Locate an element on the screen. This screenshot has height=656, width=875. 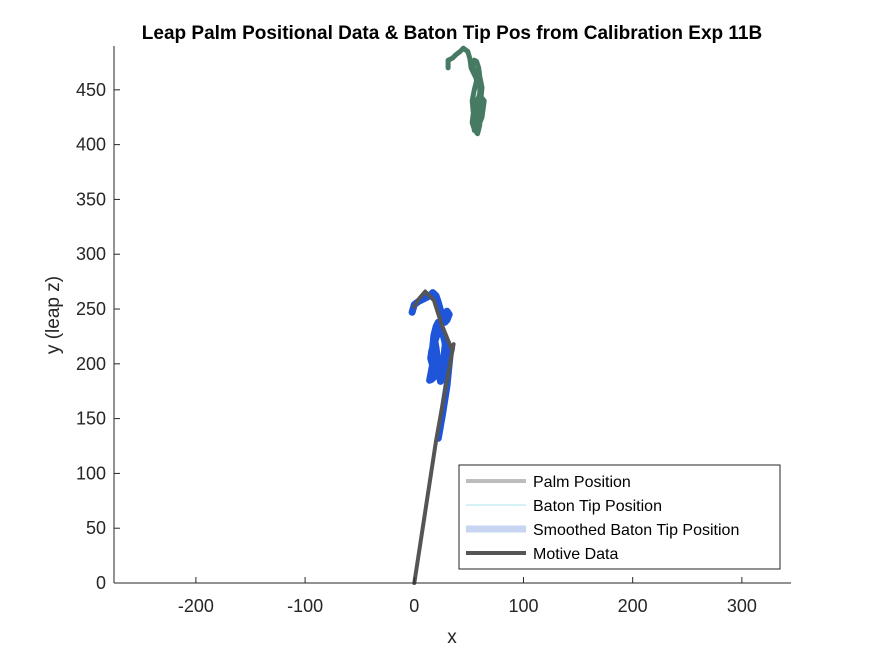
plot-lines is located at coordinates (447, 315).